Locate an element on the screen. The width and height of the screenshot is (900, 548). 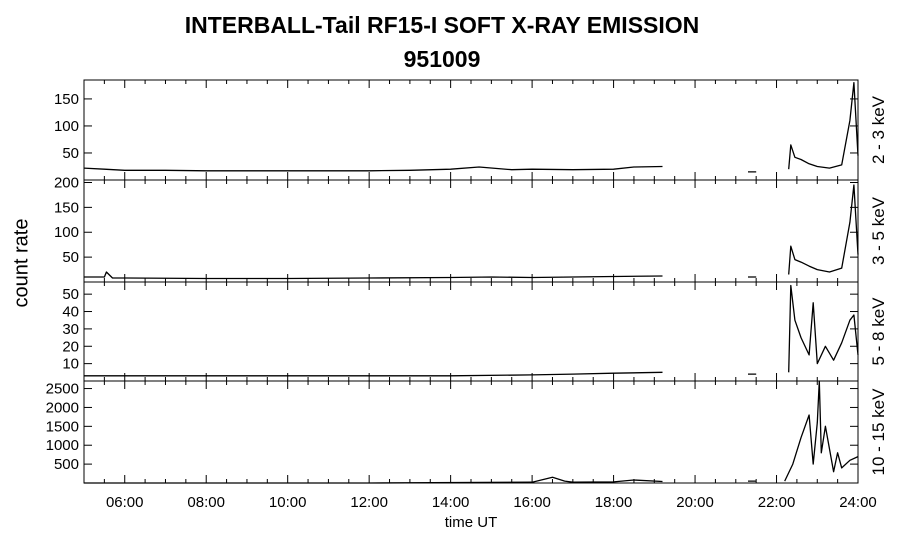
y-tick-label: 20 is located at coordinates (70, 346).